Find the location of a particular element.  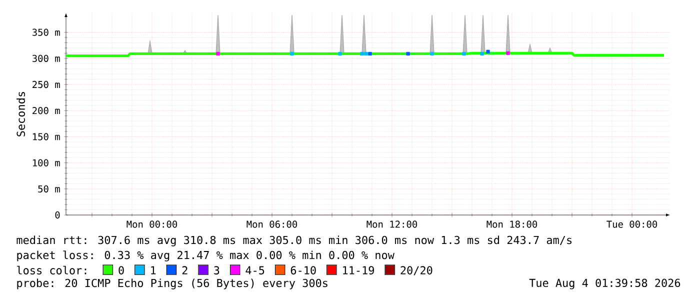

legend-label: 6-10 is located at coordinates (303, 270).